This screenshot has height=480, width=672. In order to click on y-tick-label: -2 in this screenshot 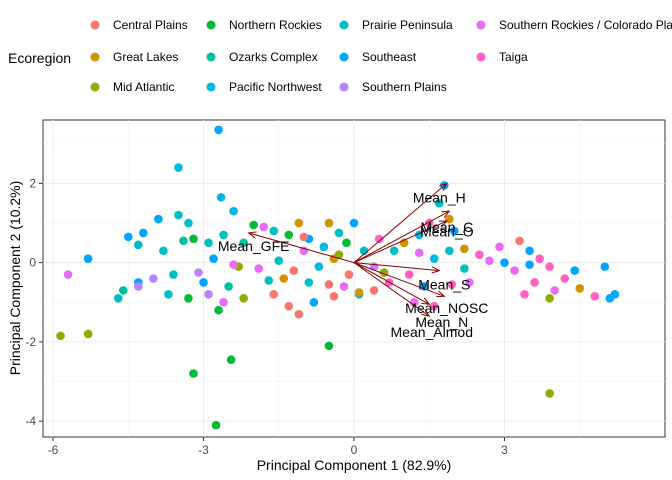, I will do `click(30, 342)`.